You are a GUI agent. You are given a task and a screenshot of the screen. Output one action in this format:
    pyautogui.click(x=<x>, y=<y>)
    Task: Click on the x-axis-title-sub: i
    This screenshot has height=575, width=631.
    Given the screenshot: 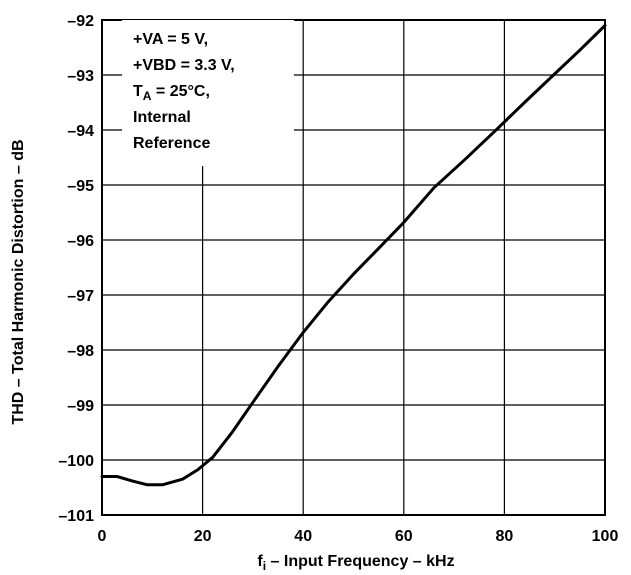 What is the action you would take?
    pyautogui.click(x=264, y=566)
    